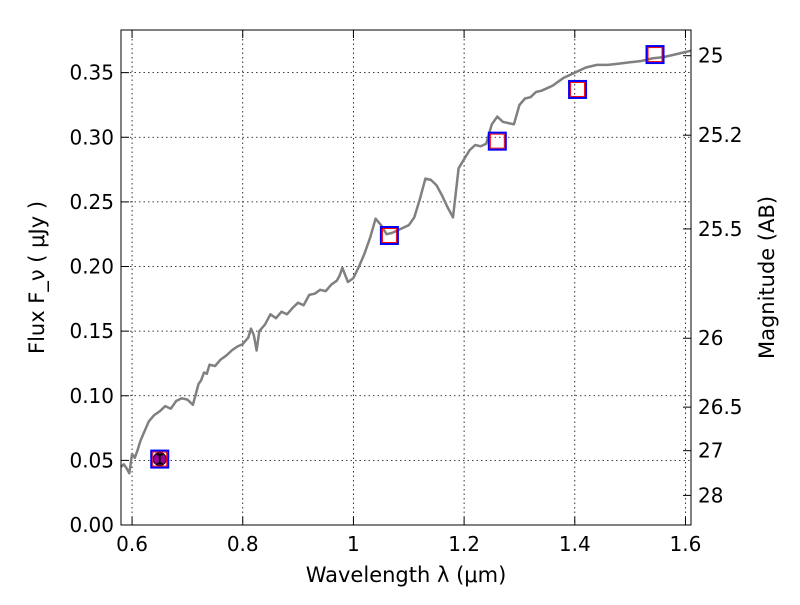 The image size is (800, 605). I want to click on x-tick-label: 0.8, so click(243, 544).